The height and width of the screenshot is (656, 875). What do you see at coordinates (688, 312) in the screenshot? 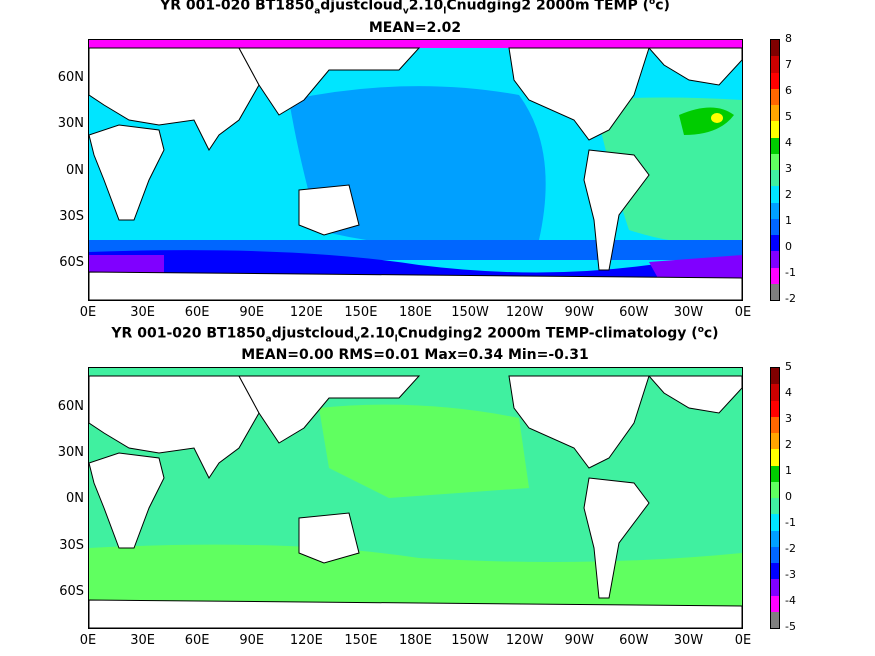
I see `top-lon-label: 30W` at bounding box center [688, 312].